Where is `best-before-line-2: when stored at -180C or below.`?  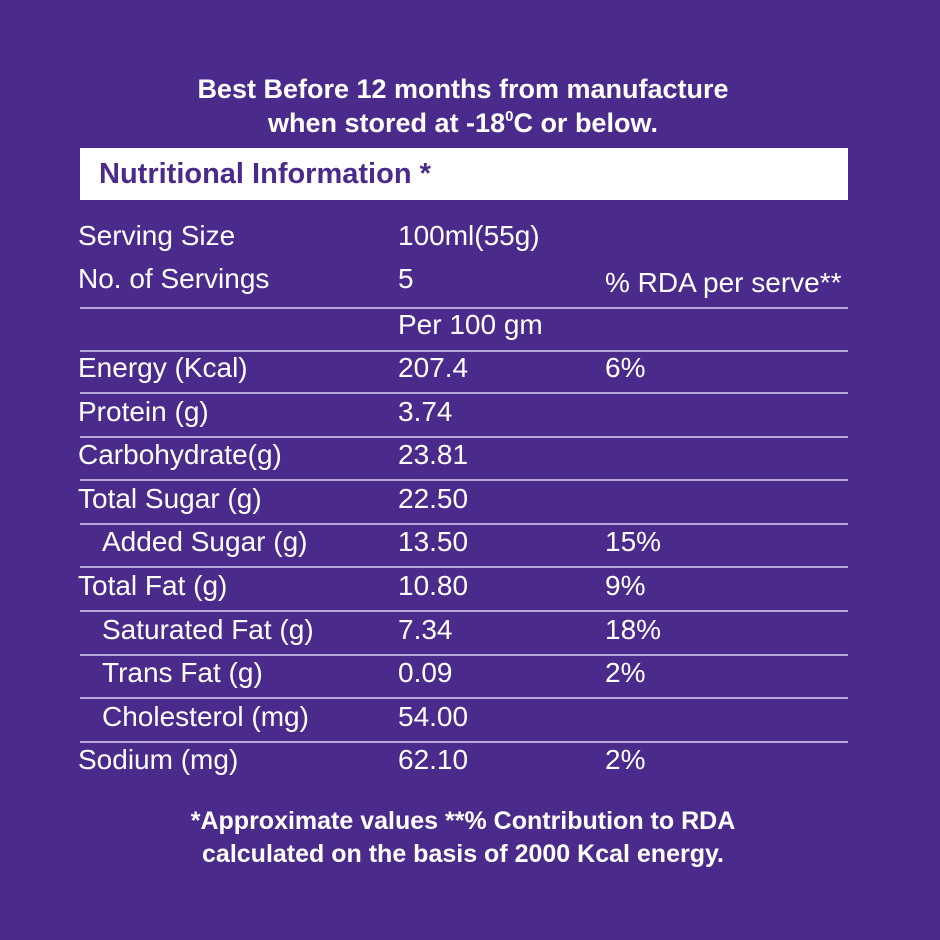 best-before-line-2: when stored at -180C or below. is located at coordinates (463, 123).